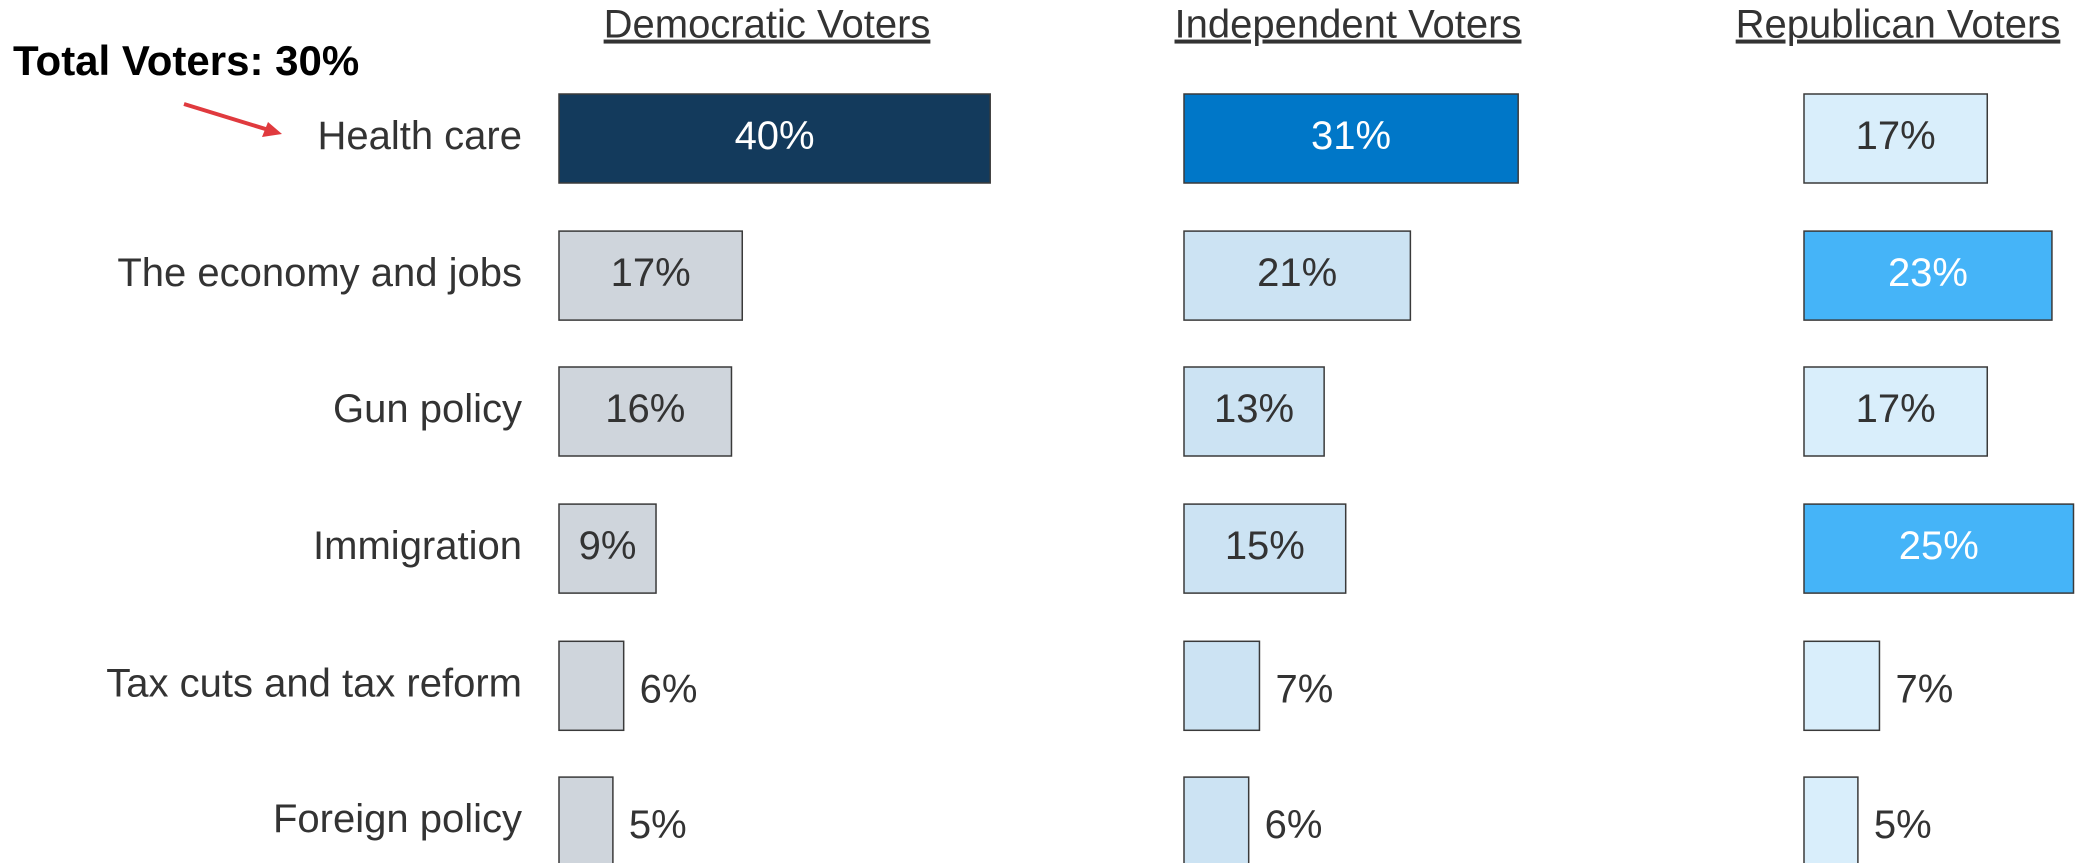 This screenshot has width=2088, height=863. I want to click on value-label: 31%, so click(1351, 136).